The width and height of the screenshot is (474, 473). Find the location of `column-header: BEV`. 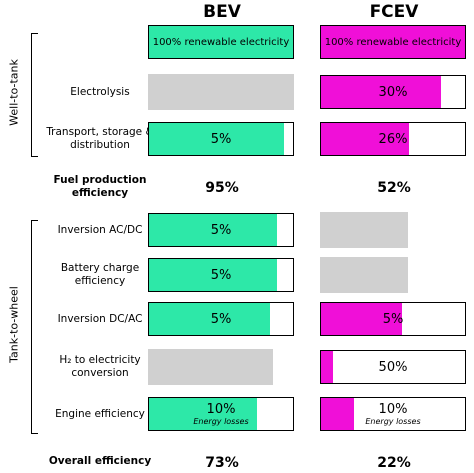

column-header: BEV is located at coordinates (222, 12).